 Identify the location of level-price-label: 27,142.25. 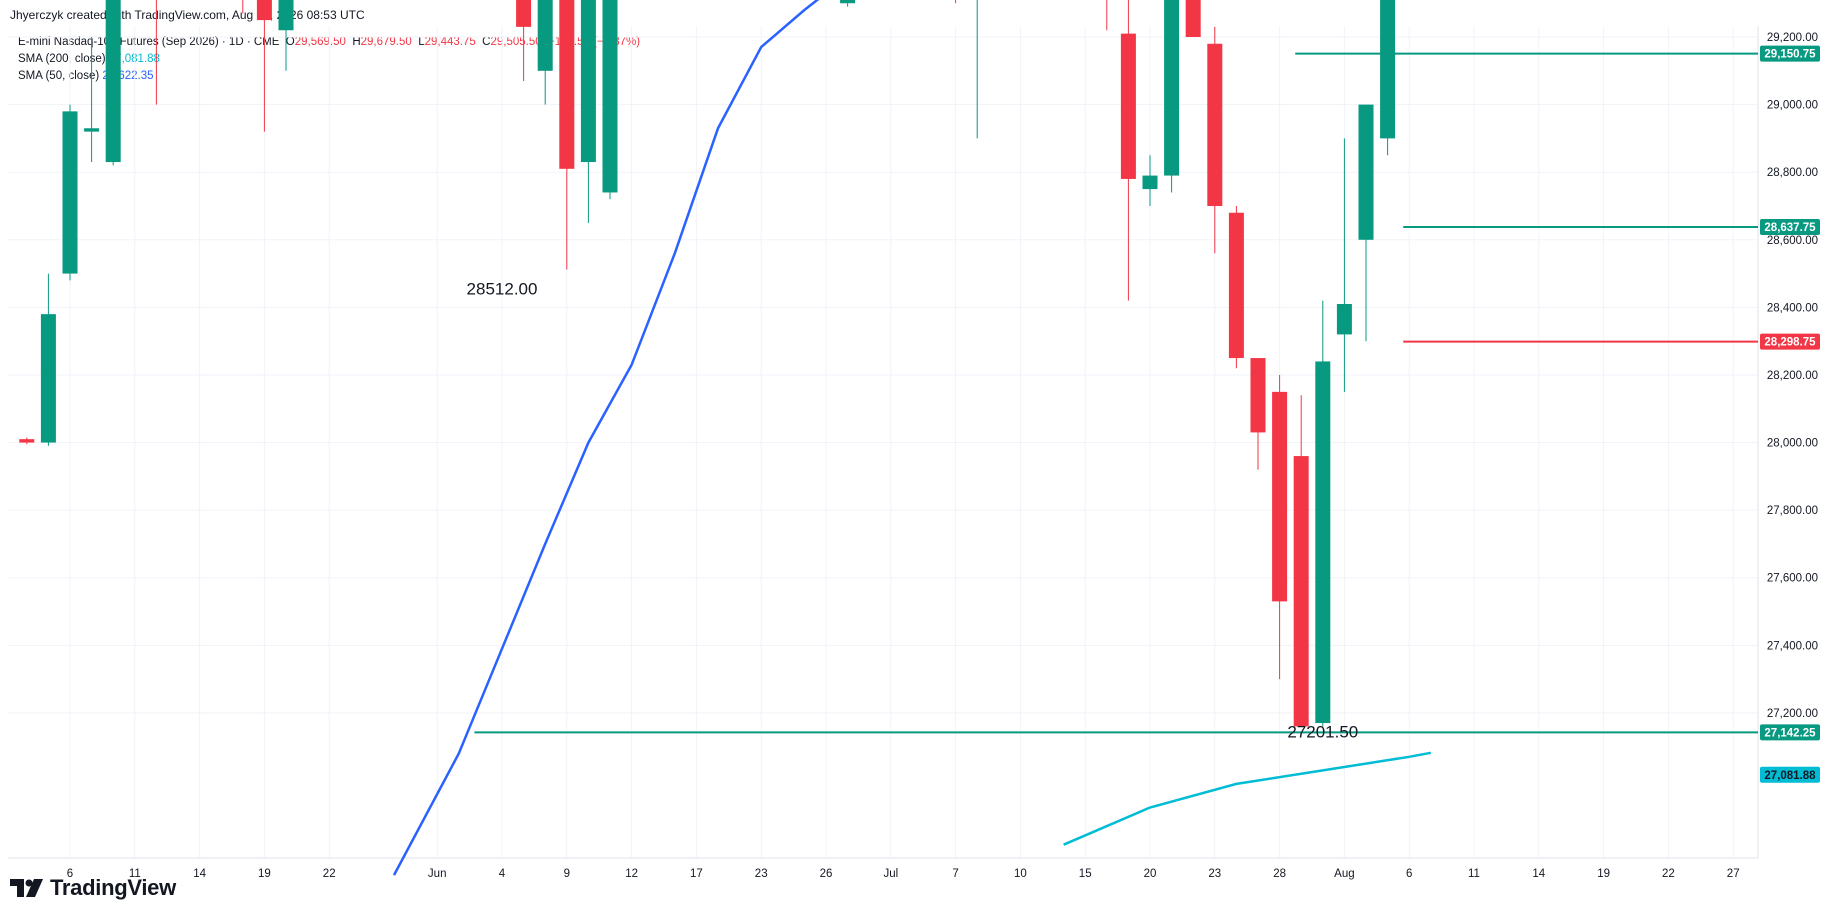
(1790, 733).